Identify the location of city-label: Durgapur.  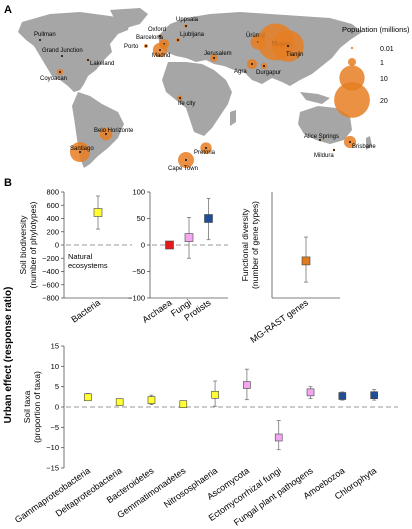
(268, 73).